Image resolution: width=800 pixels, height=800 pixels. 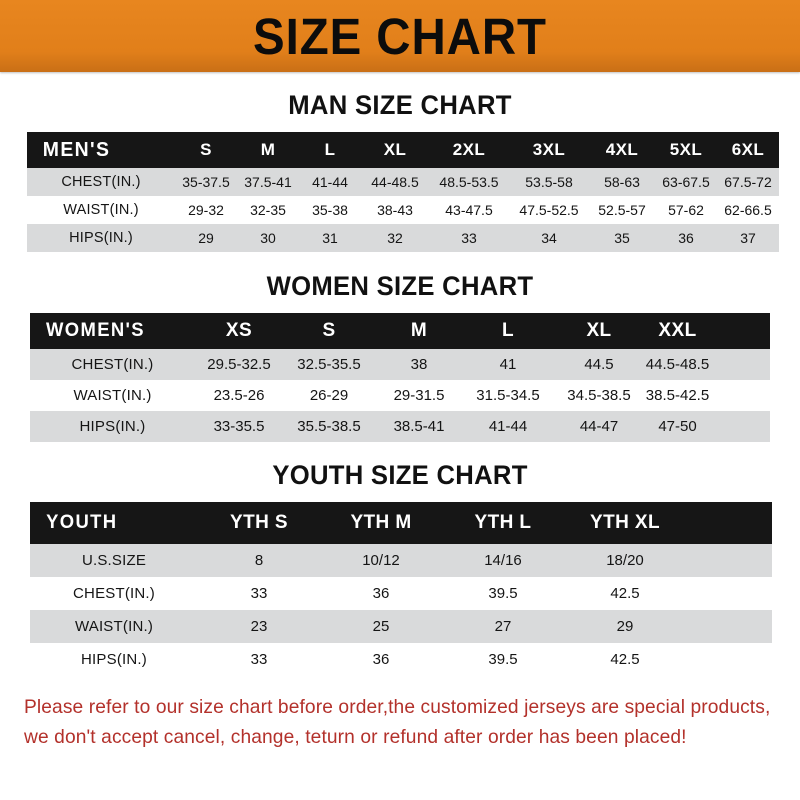 What do you see at coordinates (508, 395) in the screenshot?
I see `cell: 31.5-34.5` at bounding box center [508, 395].